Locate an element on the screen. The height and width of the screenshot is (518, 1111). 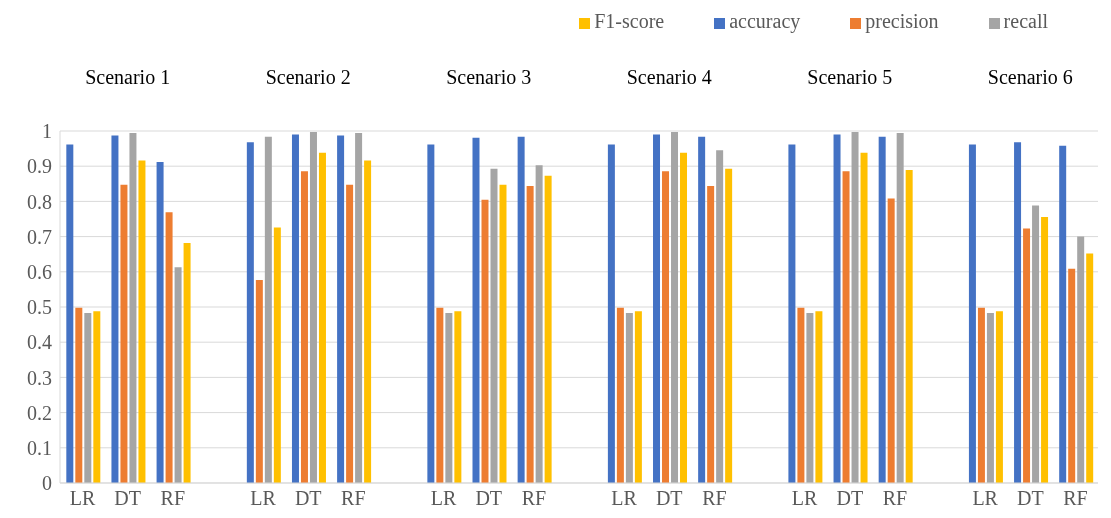
legend-label: precision is located at coordinates (902, 21).